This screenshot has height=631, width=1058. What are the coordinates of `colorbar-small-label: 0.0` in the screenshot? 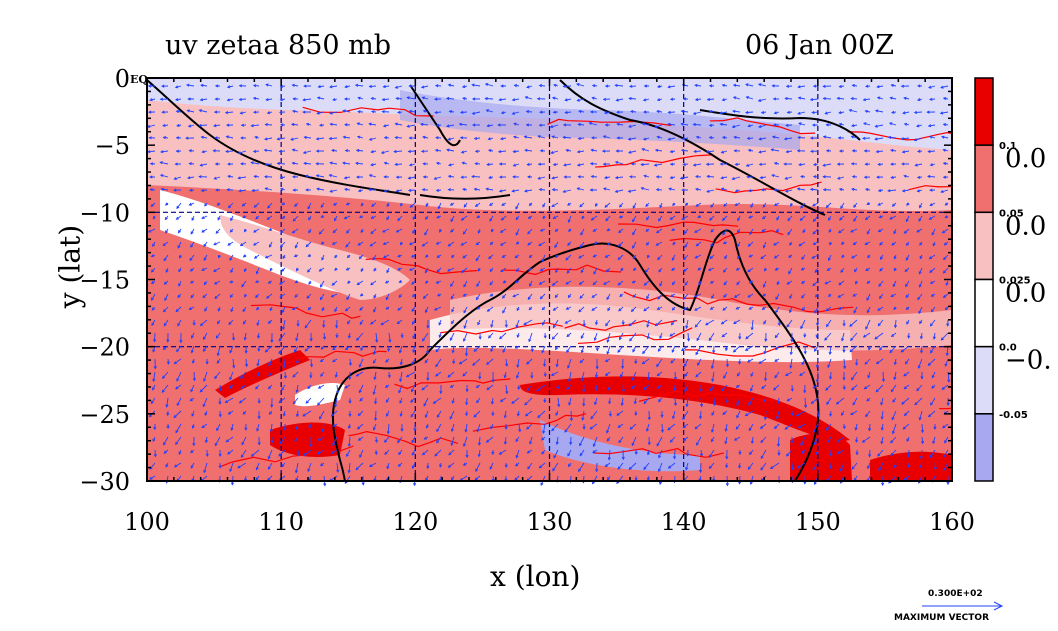 It's located at (1008, 348).